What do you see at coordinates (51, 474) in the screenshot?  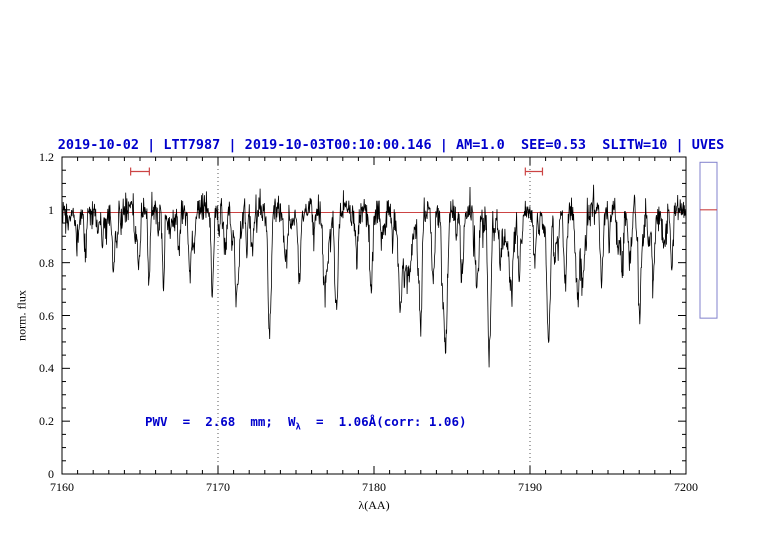 I see `y-tick-label: 0` at bounding box center [51, 474].